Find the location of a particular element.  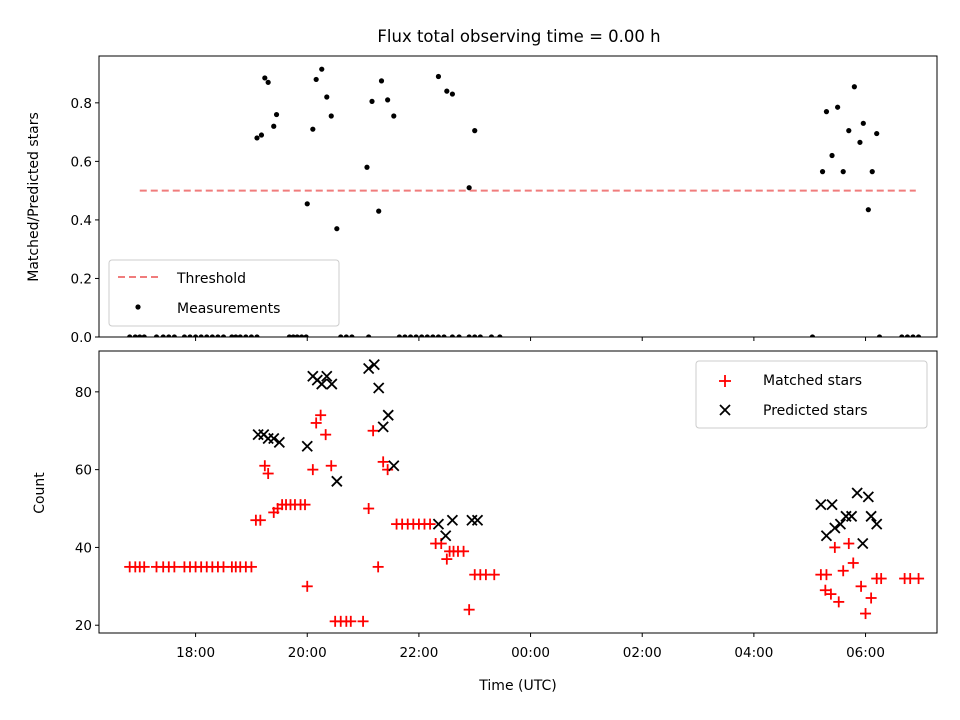

ratio-ylabel: Matched/Predicted stars is located at coordinates (34, 197).